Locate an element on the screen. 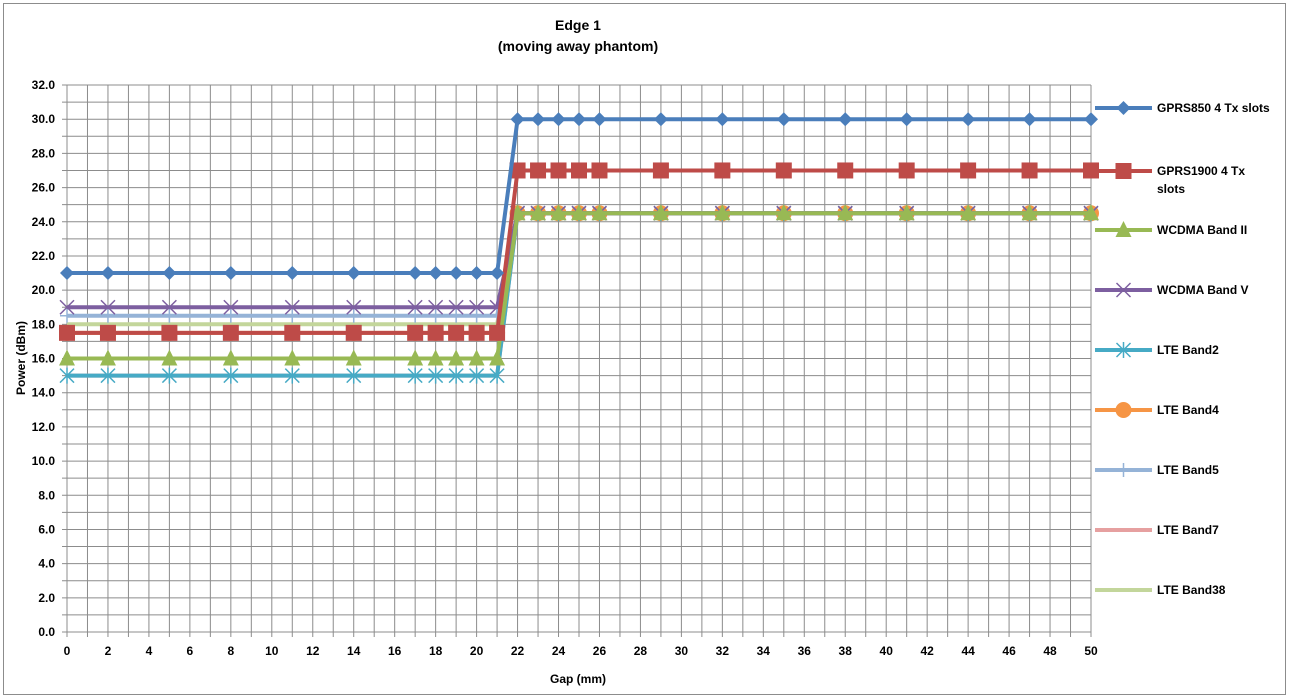 The image size is (1290, 700). legend-label: LTE Band7 is located at coordinates (1188, 530).